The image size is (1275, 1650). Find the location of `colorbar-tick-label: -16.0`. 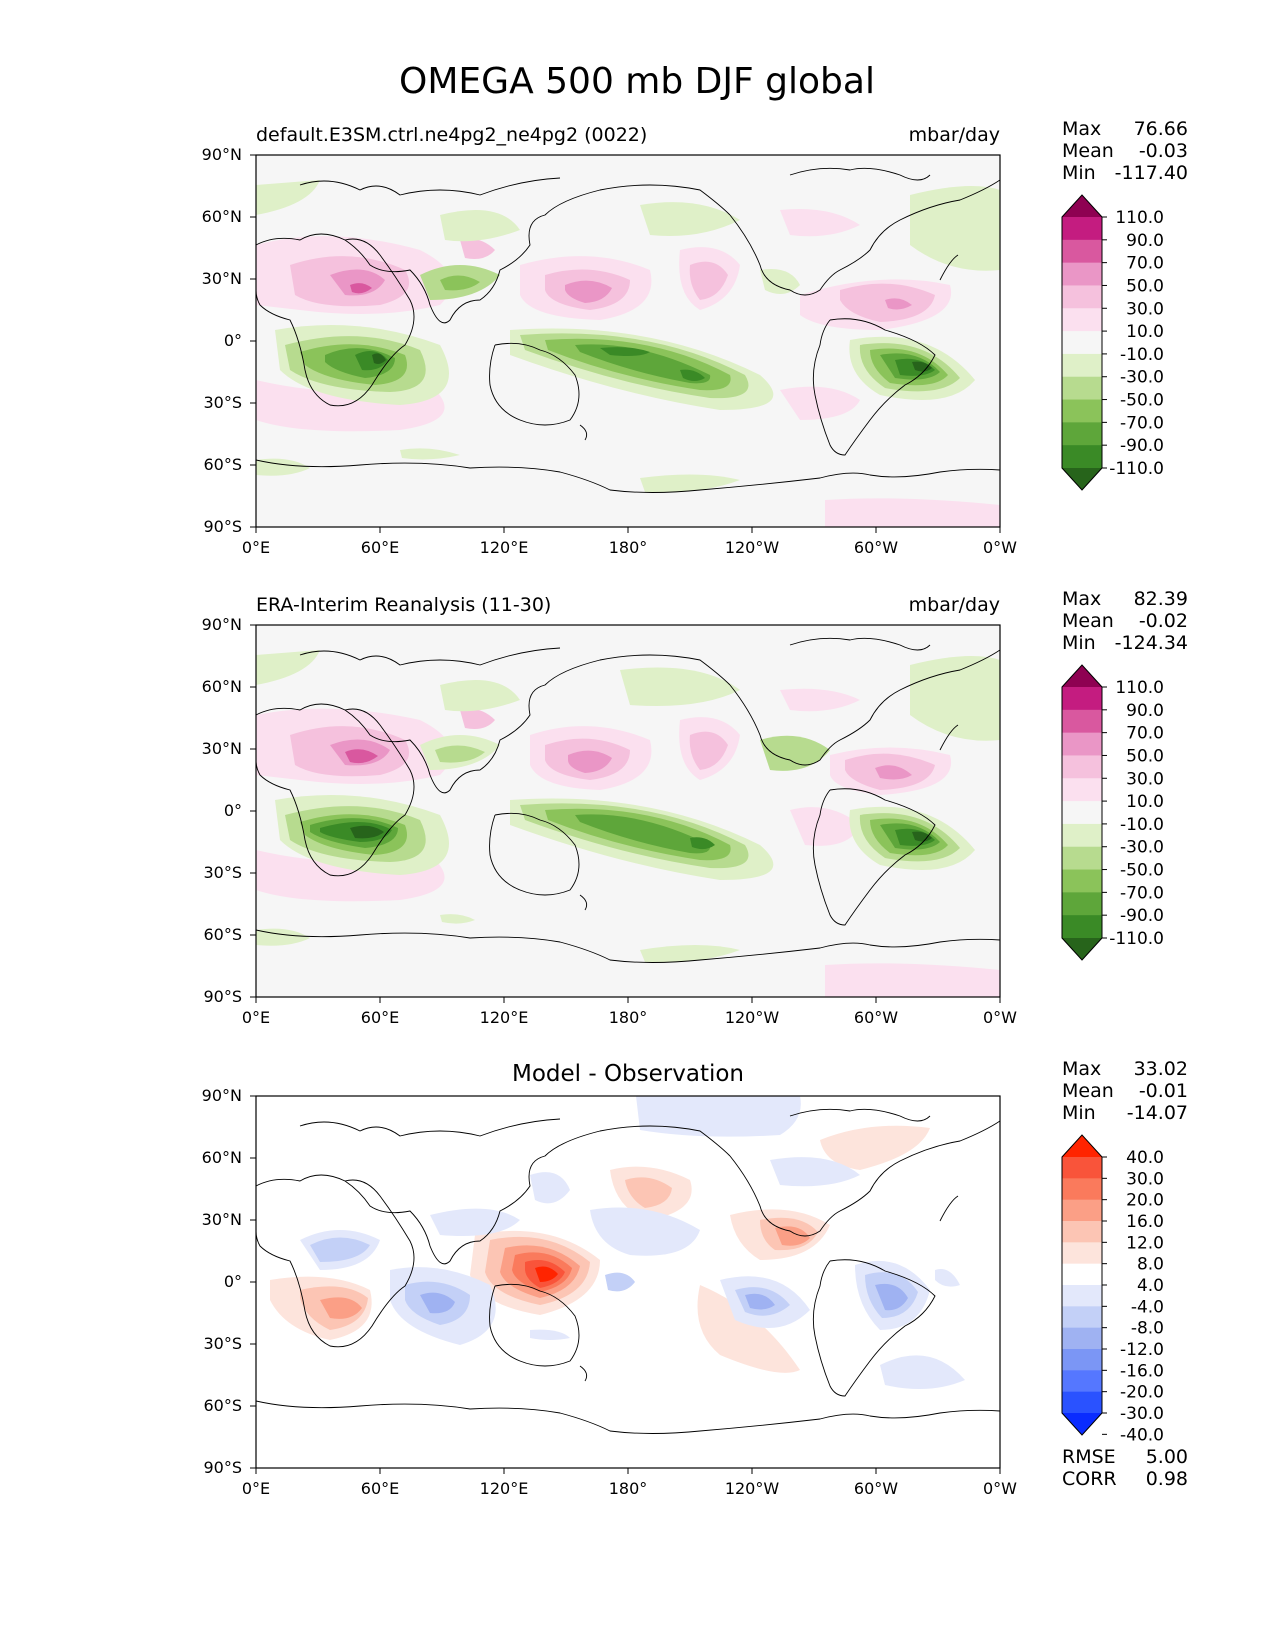

colorbar-tick-label: -16.0 is located at coordinates (1142, 1371).